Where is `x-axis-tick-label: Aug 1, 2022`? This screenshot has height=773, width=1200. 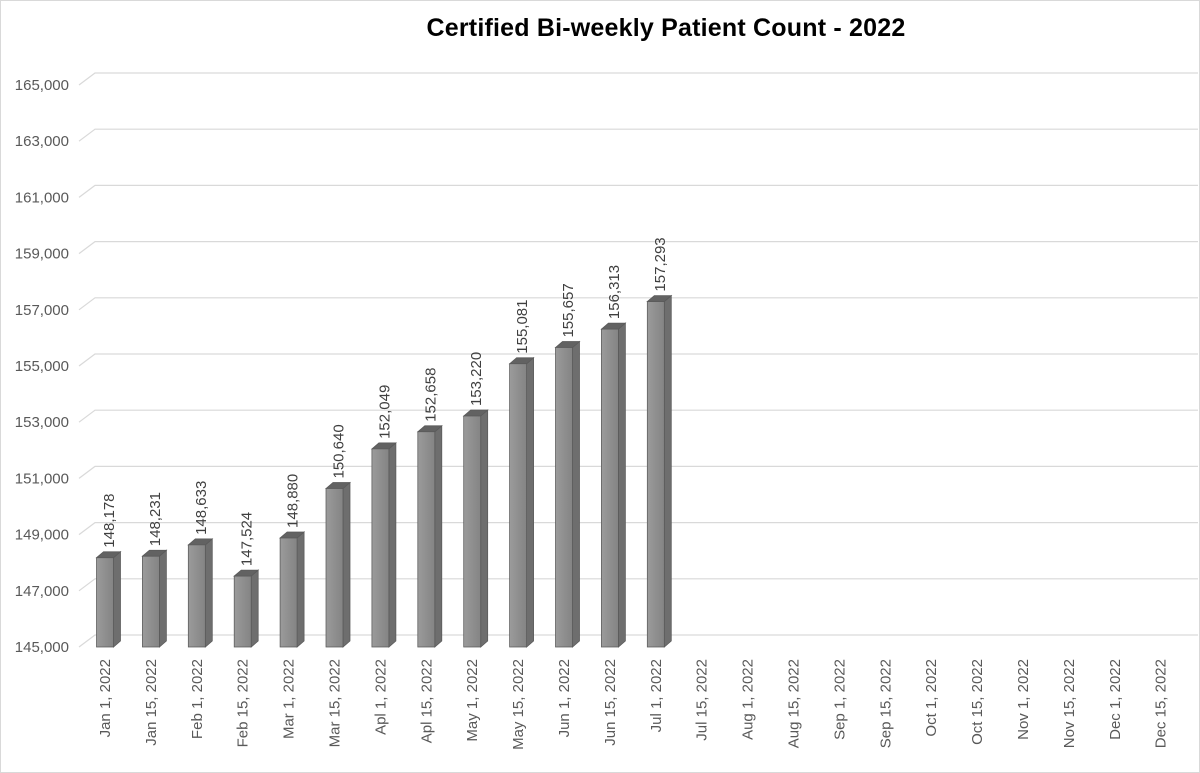
x-axis-tick-label: Aug 1, 2022 is located at coordinates (748, 699).